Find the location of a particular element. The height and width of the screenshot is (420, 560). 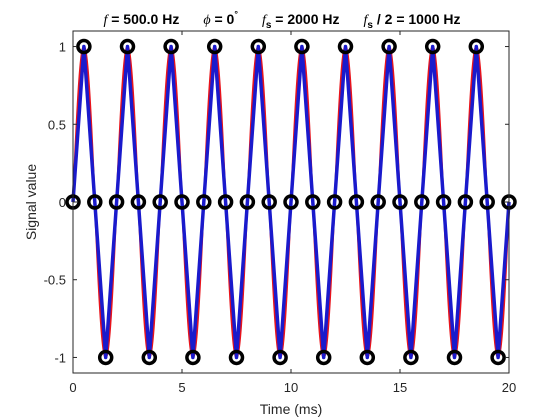

y-tick-label: 0.5 is located at coordinates (57, 124).